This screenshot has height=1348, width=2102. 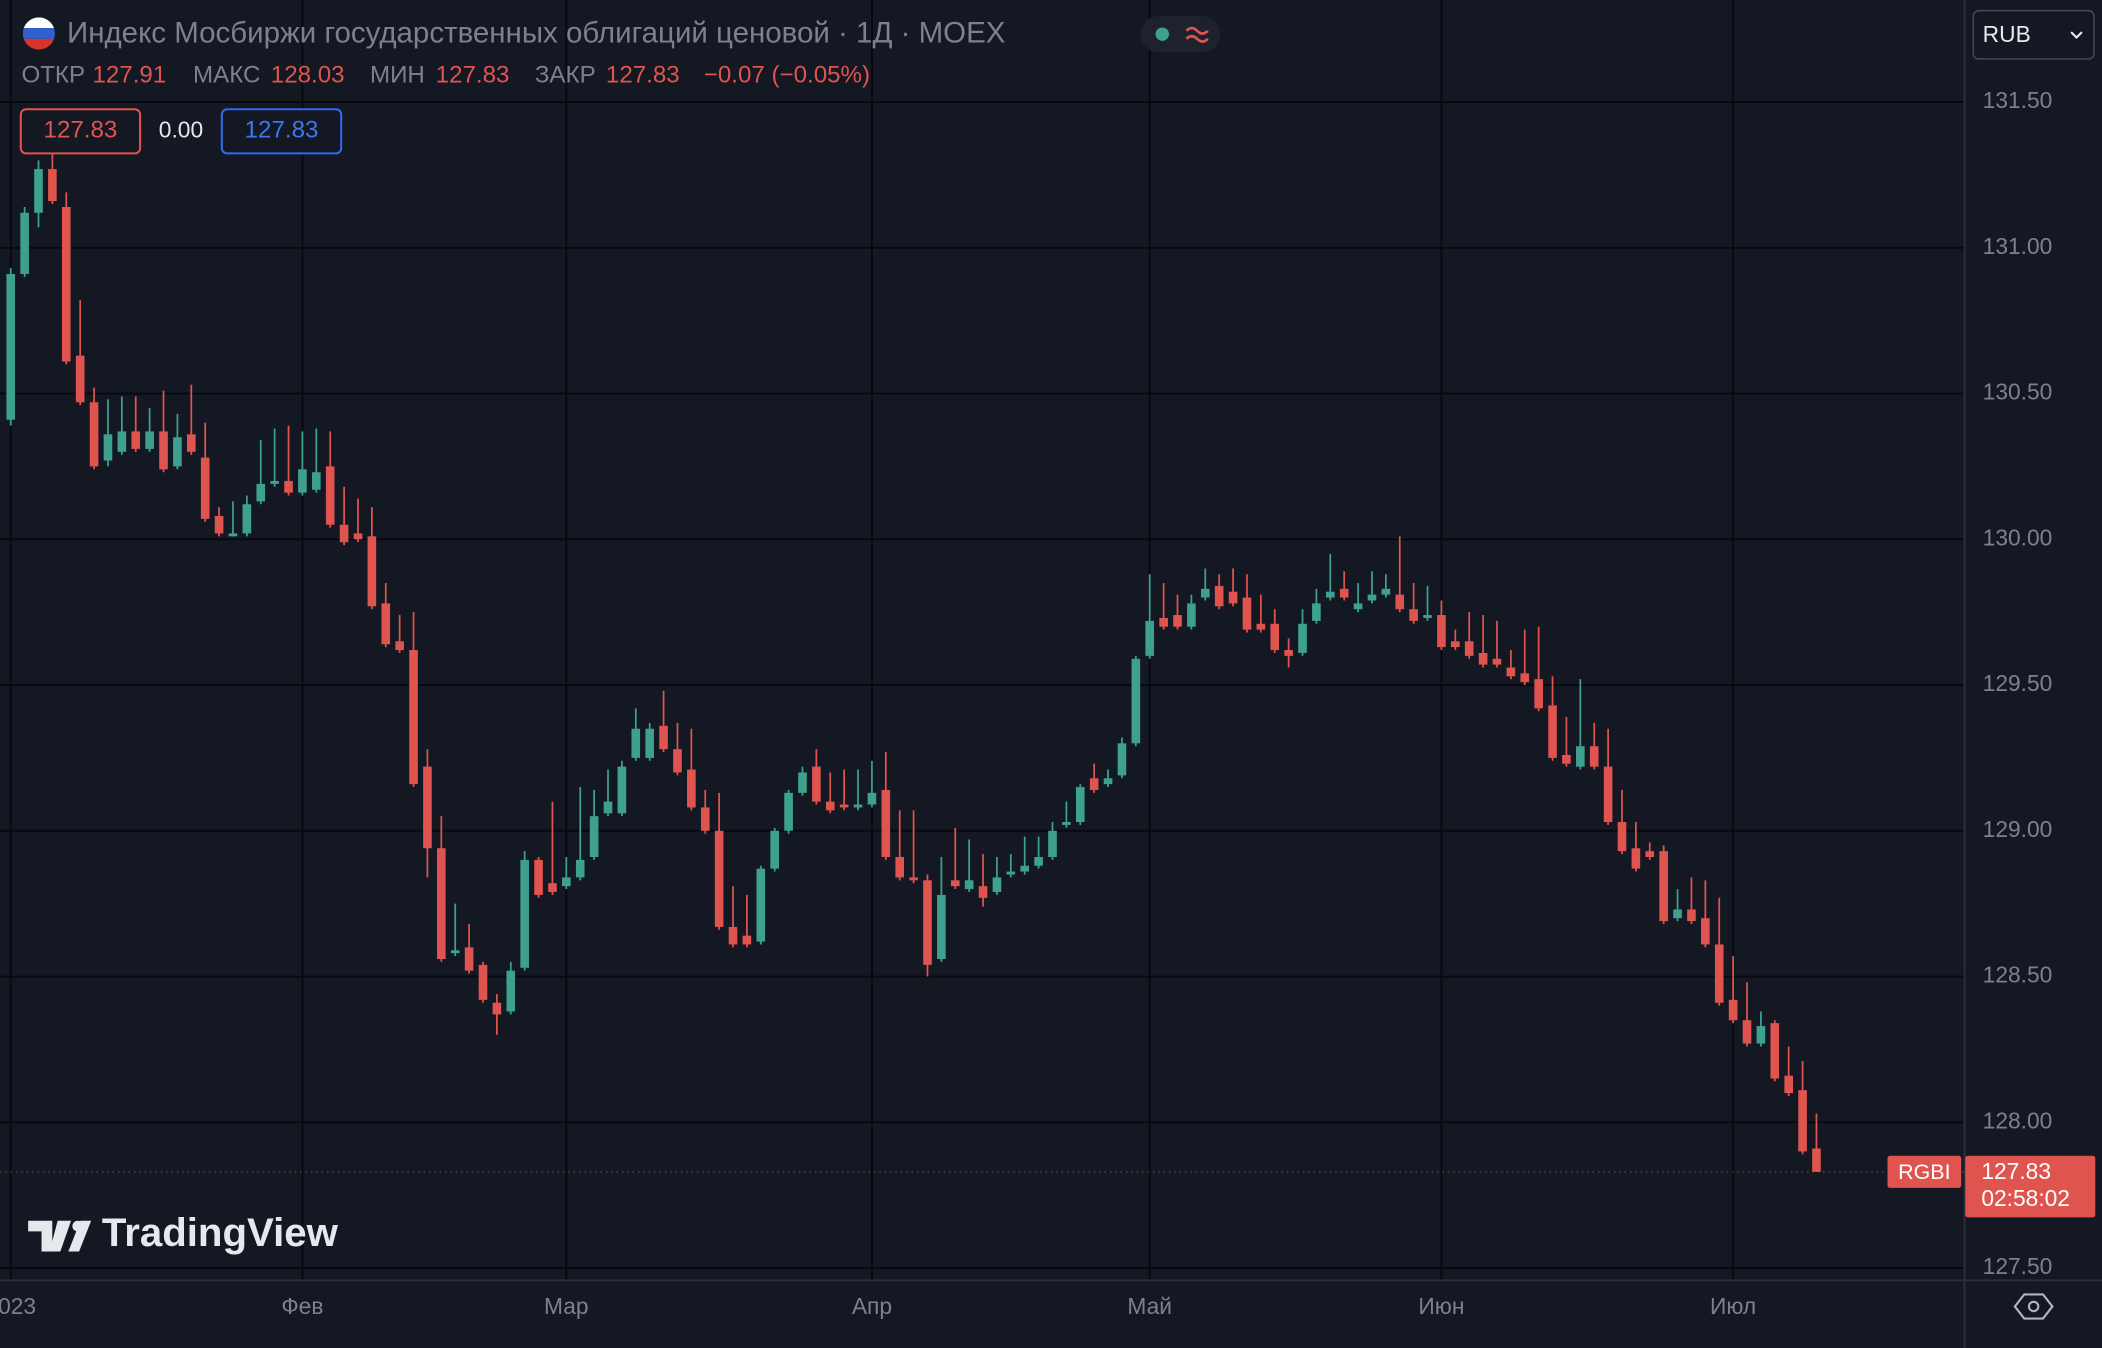 I want to click on y-tick-label: 130.50, so click(x=2018, y=392).